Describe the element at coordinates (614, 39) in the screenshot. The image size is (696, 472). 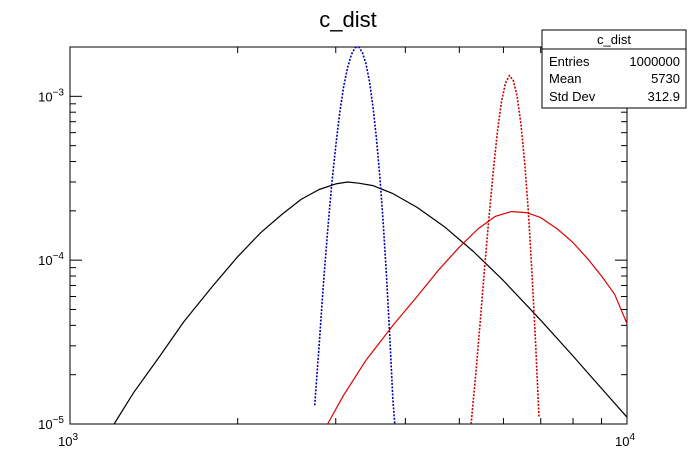
I see `stats-box-title: c_dist` at that location.